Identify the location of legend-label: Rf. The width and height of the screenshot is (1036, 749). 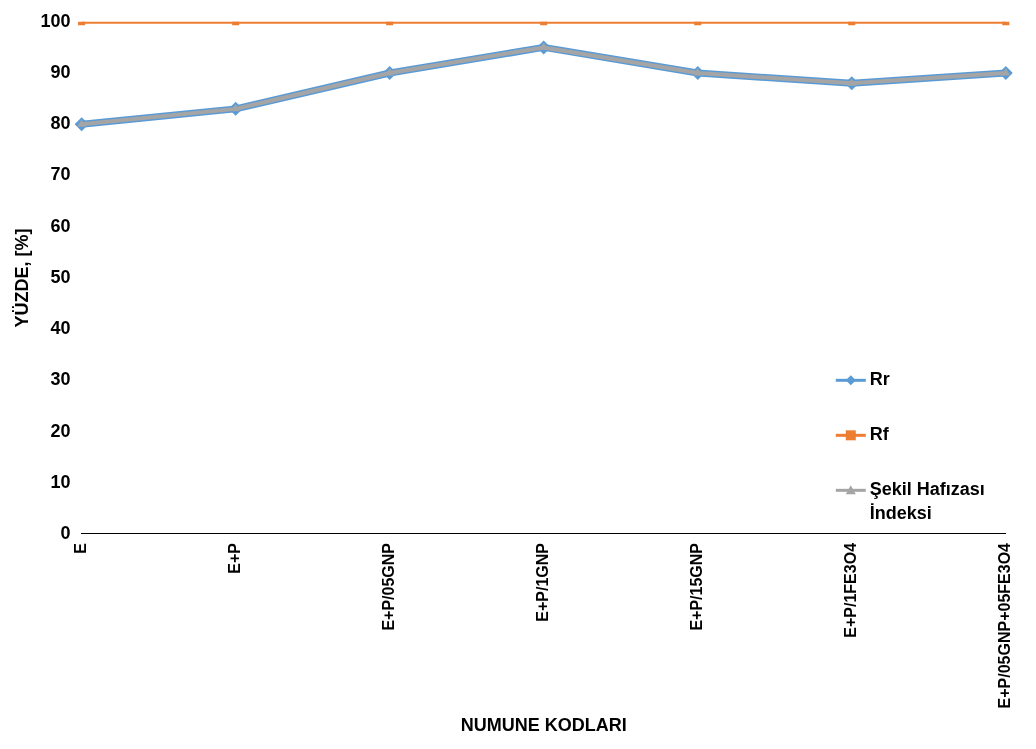
(879, 434).